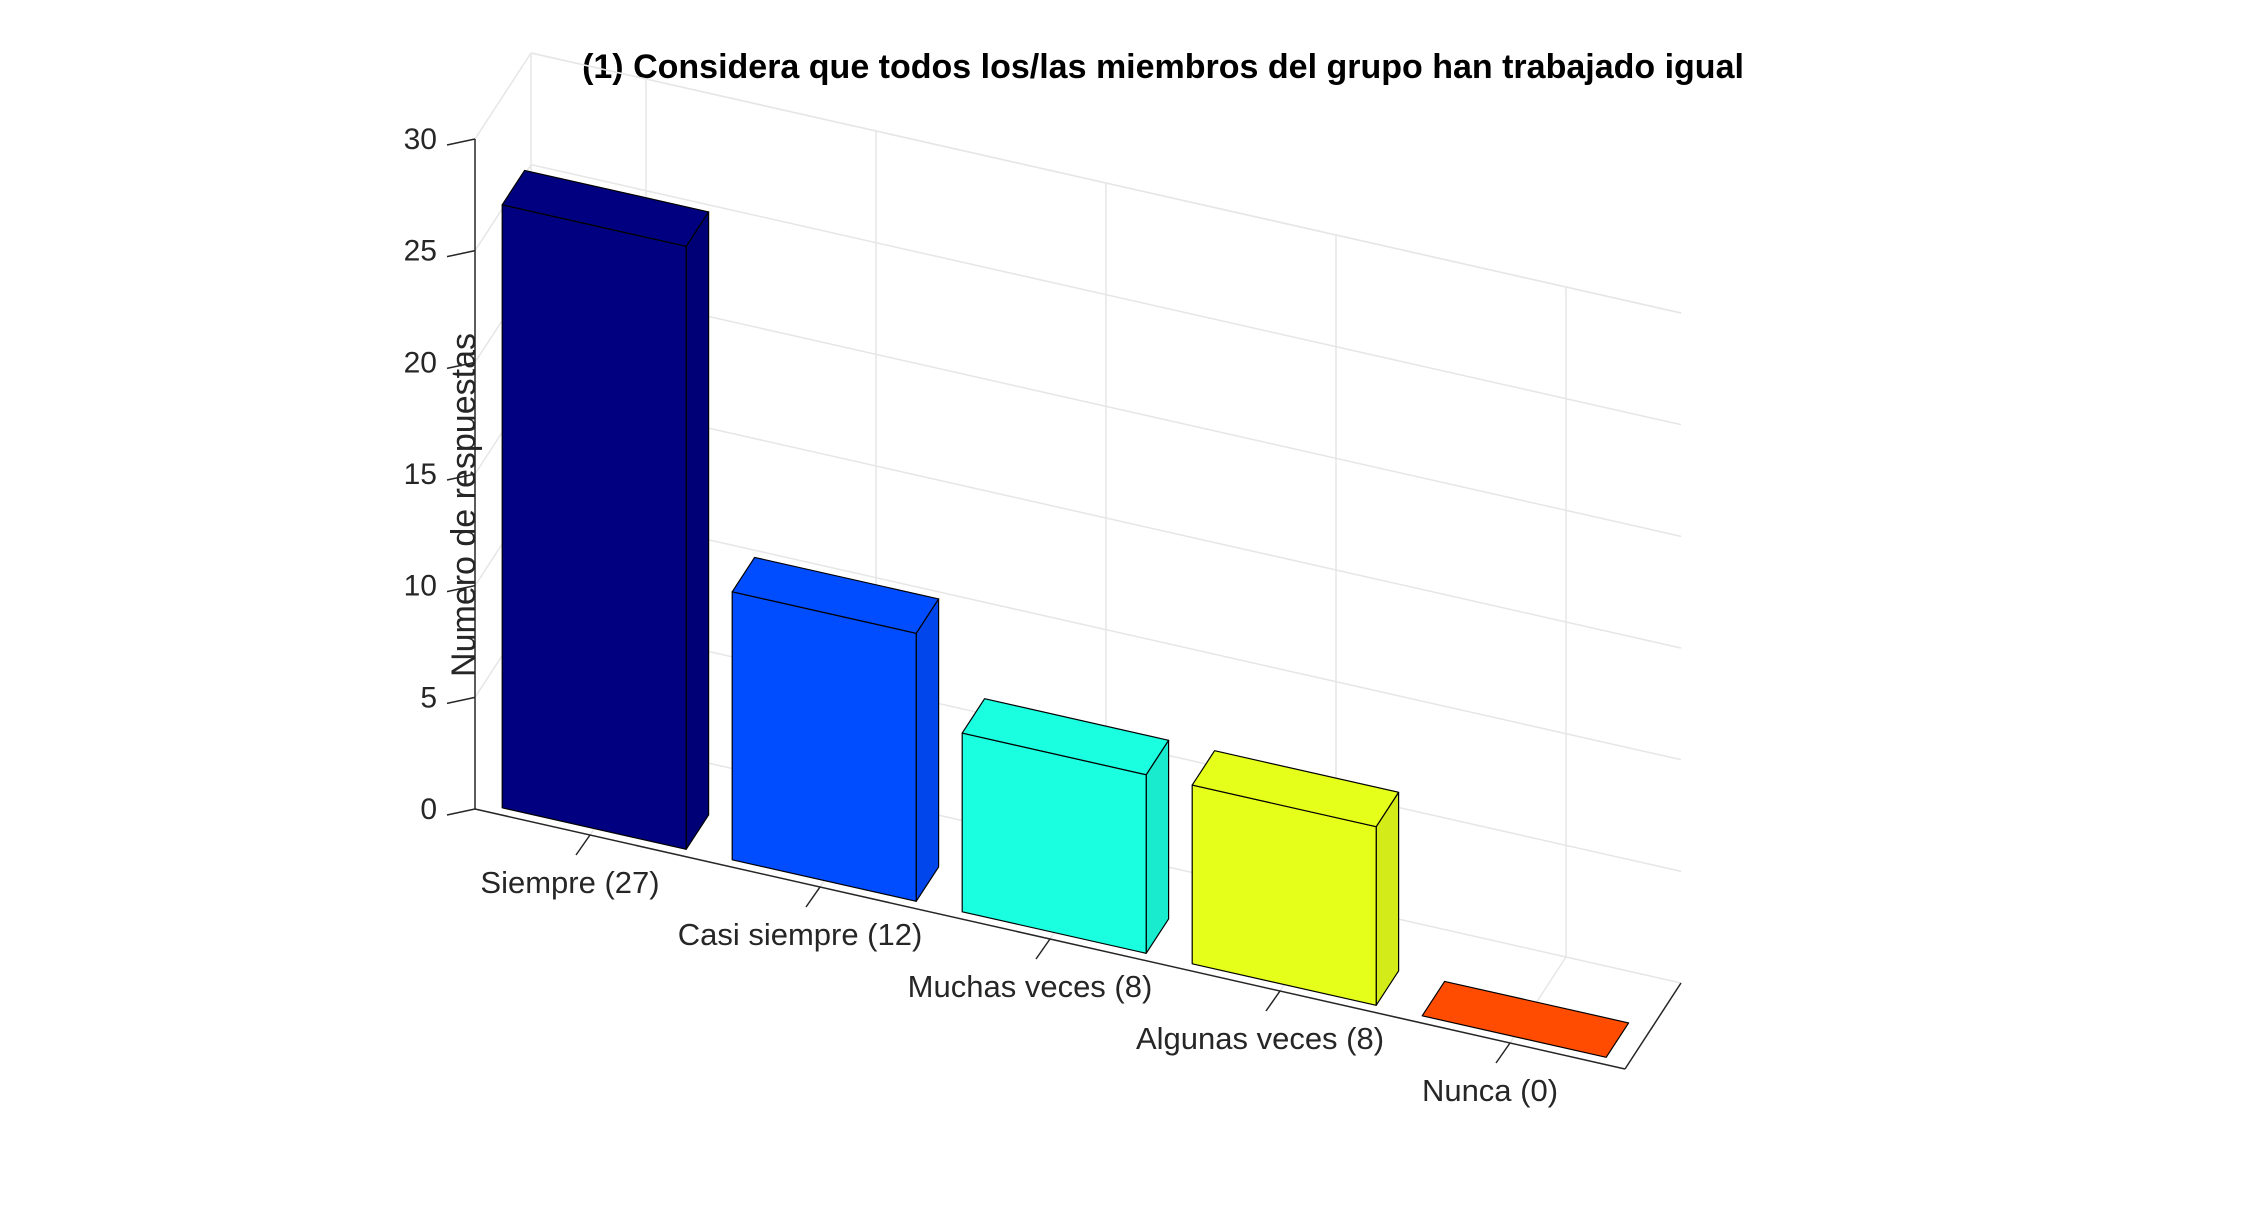 This screenshot has width=2250, height=1223. Describe the element at coordinates (1260, 1038) in the screenshot. I see `x-tick-label: Algunas veces (8)` at that location.